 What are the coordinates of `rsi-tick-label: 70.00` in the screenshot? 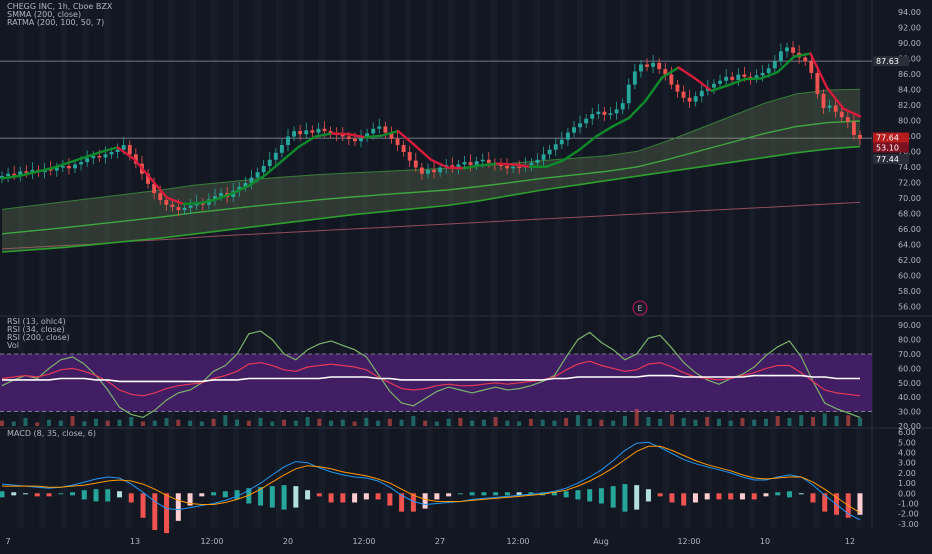 It's located at (909, 354).